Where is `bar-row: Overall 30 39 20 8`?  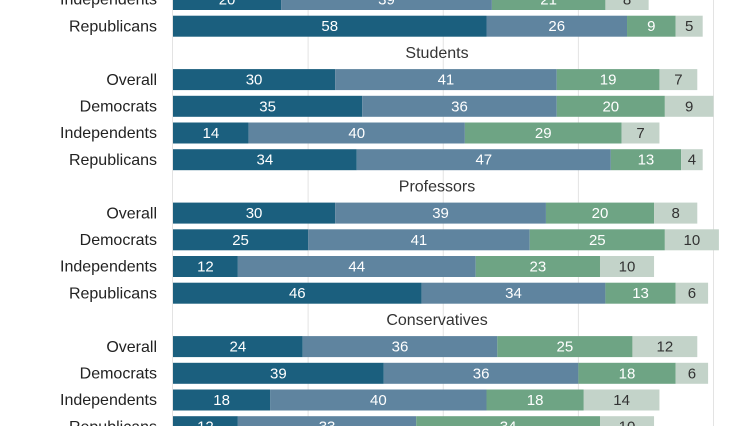
bar-row: Overall 30 39 20 8 is located at coordinates (402, 213).